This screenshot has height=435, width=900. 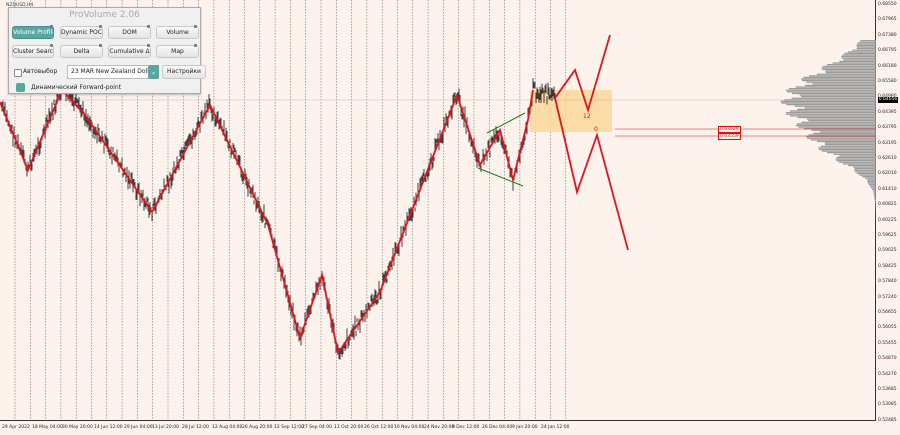 I want to click on autoselect-checkbox, so click(x=18, y=73).